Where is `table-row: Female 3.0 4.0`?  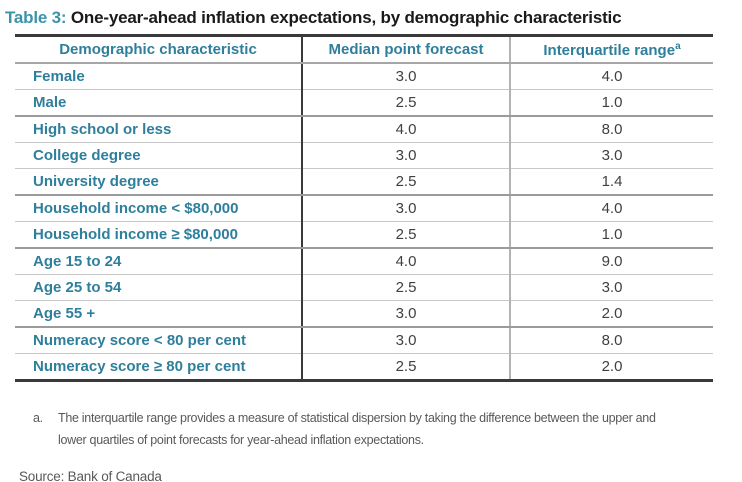 table-row: Female 3.0 4.0 is located at coordinates (364, 76).